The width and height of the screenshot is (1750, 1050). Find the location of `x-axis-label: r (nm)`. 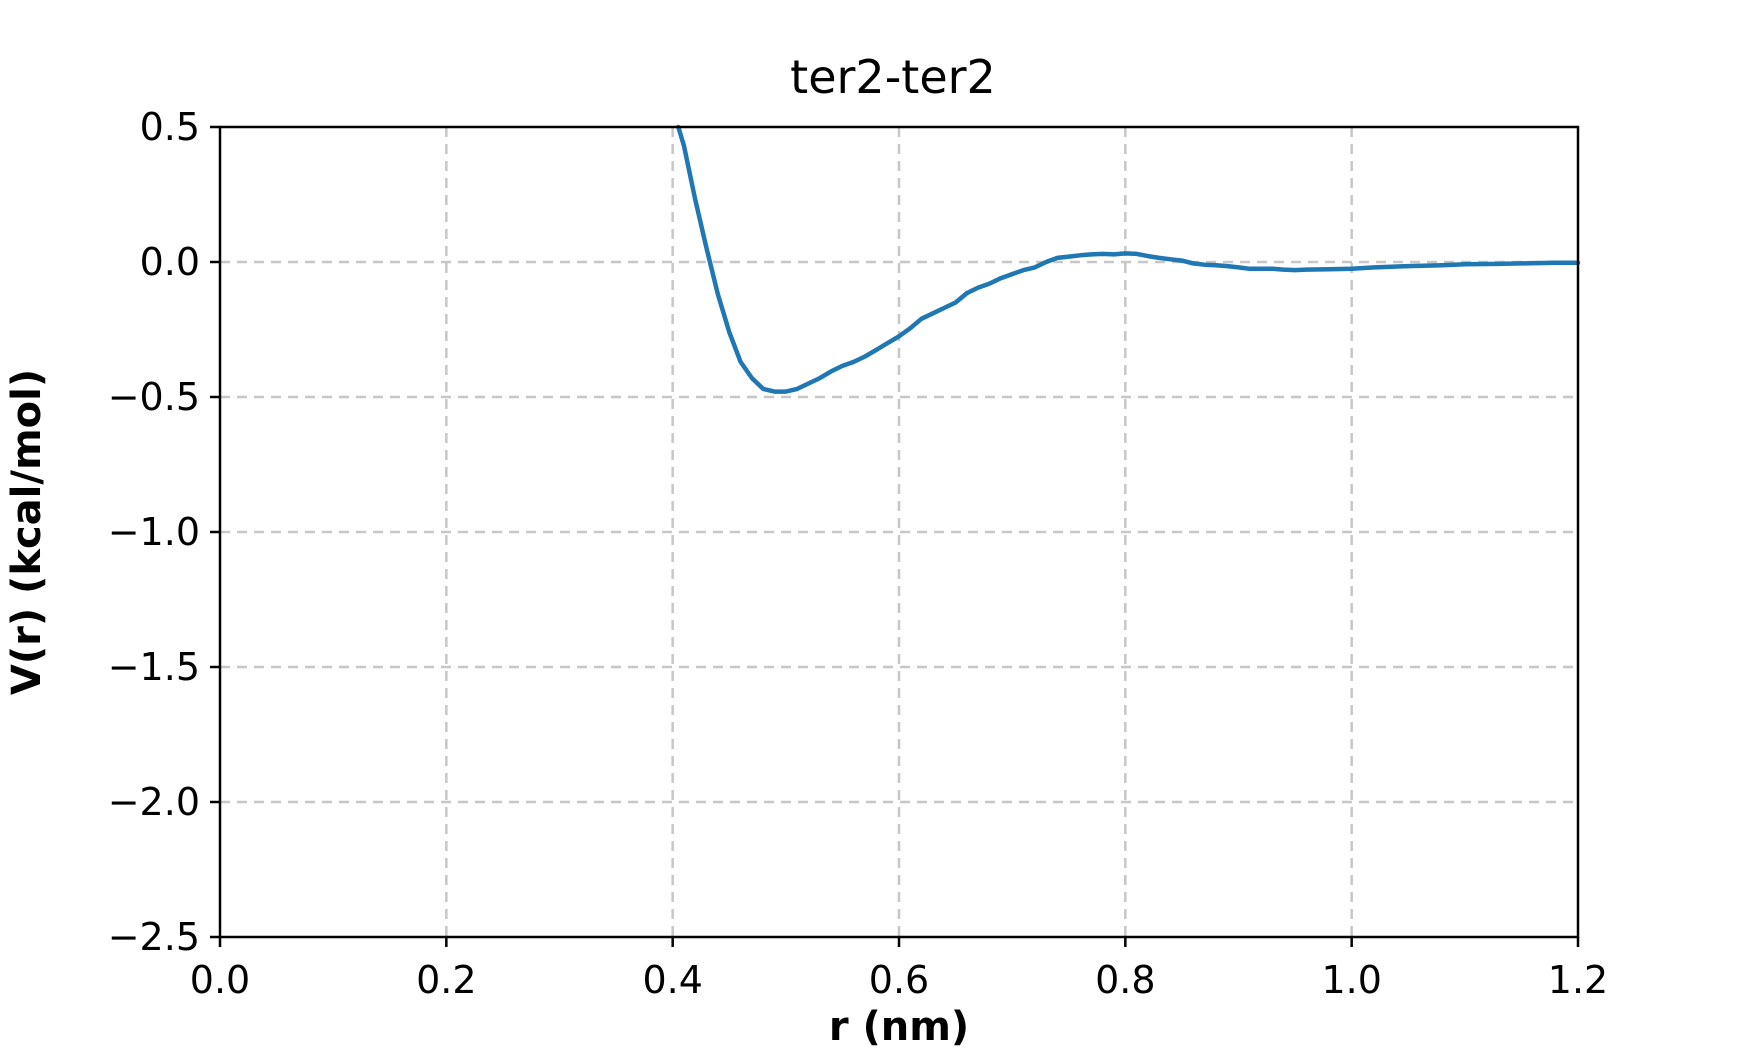

x-axis-label: r (nm) is located at coordinates (899, 1027).